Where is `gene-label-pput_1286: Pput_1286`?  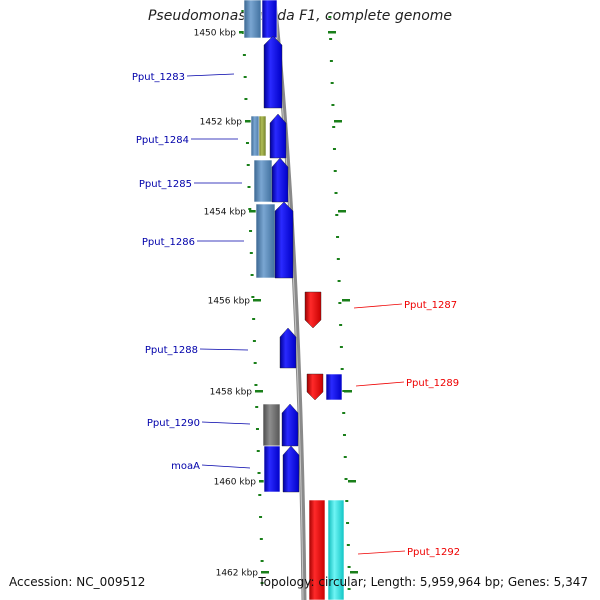 gene-label-pput_1286: Pput_1286 is located at coordinates (168, 242).